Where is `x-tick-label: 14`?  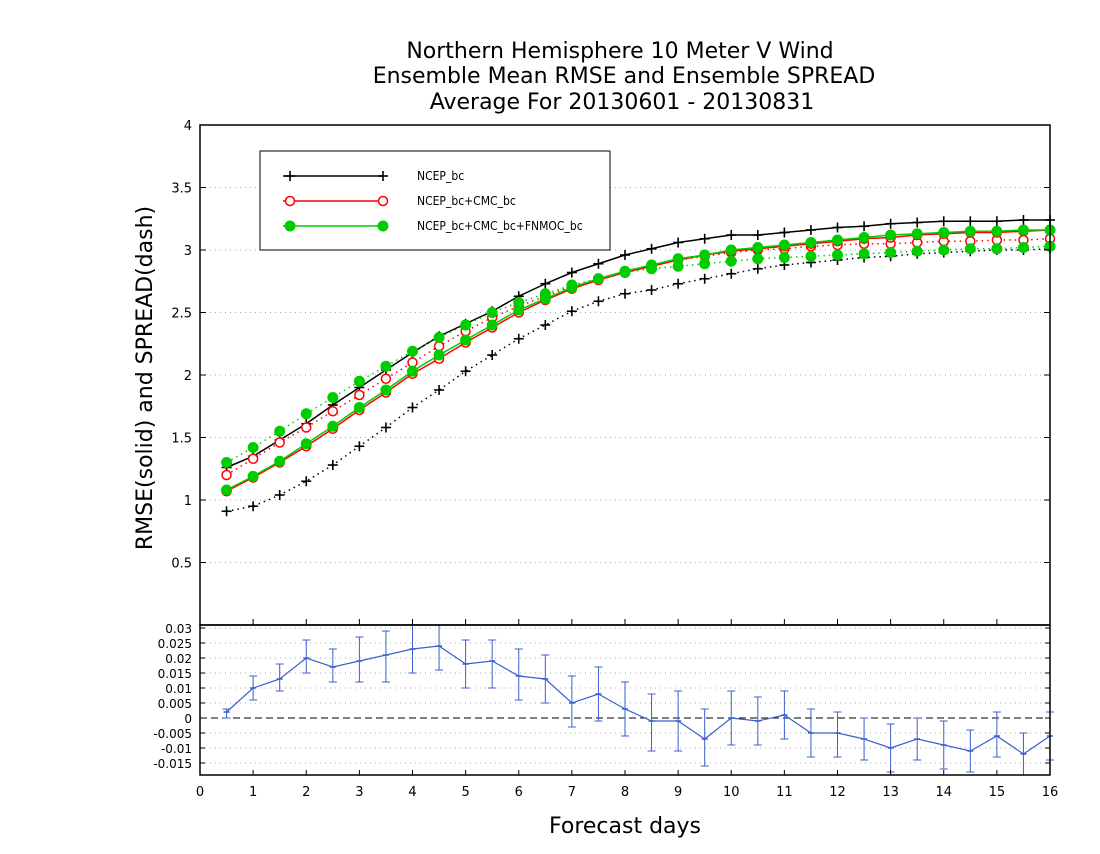
x-tick-label: 14 is located at coordinates (943, 792).